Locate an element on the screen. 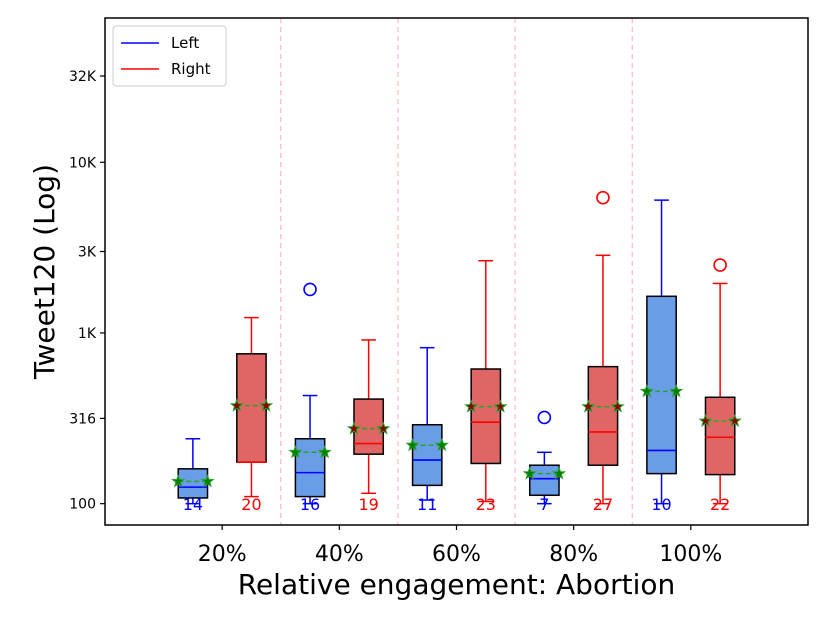  x-tick-label: 80% is located at coordinates (573, 554).